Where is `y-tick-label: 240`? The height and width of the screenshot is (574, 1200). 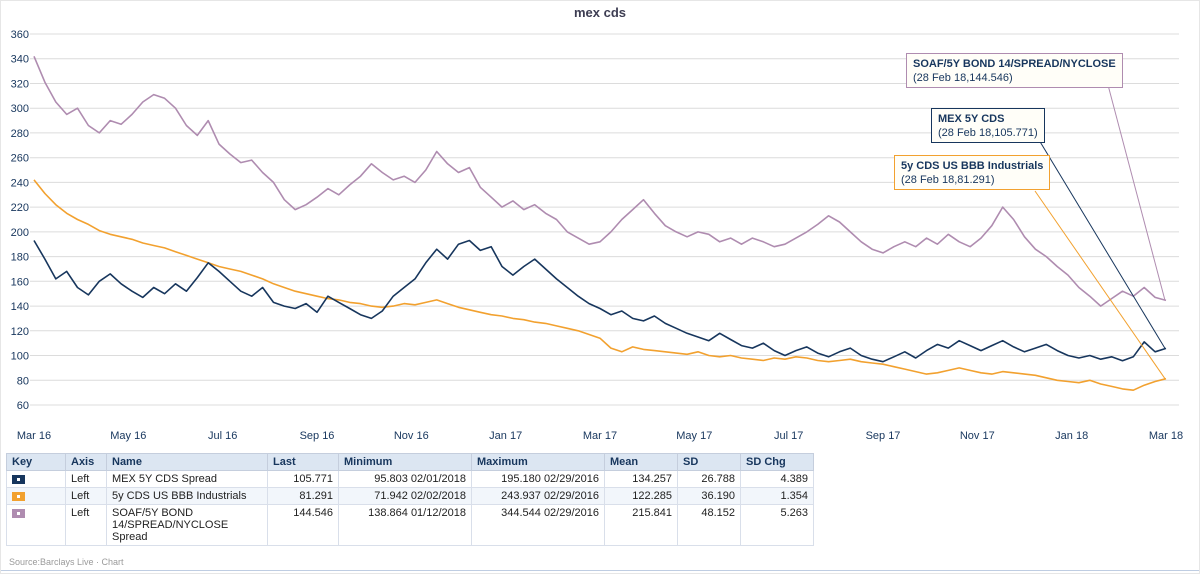 y-tick-label: 240 is located at coordinates (20, 183).